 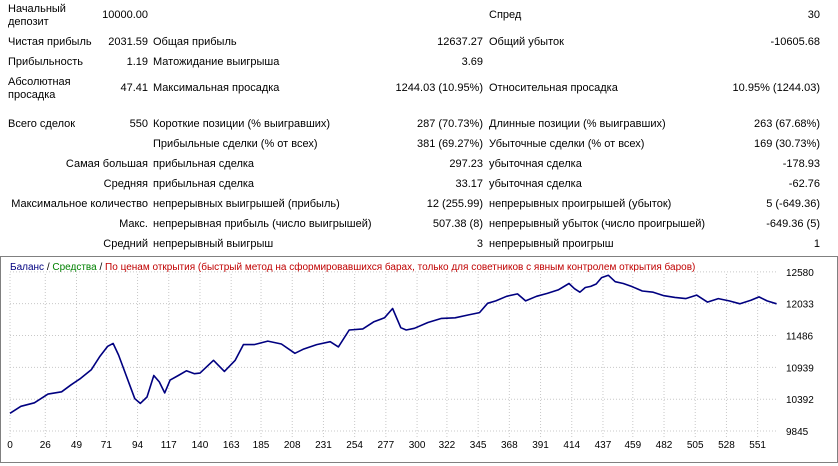 What do you see at coordinates (540, 445) in the screenshot?
I see `x-tick-label: 391` at bounding box center [540, 445].